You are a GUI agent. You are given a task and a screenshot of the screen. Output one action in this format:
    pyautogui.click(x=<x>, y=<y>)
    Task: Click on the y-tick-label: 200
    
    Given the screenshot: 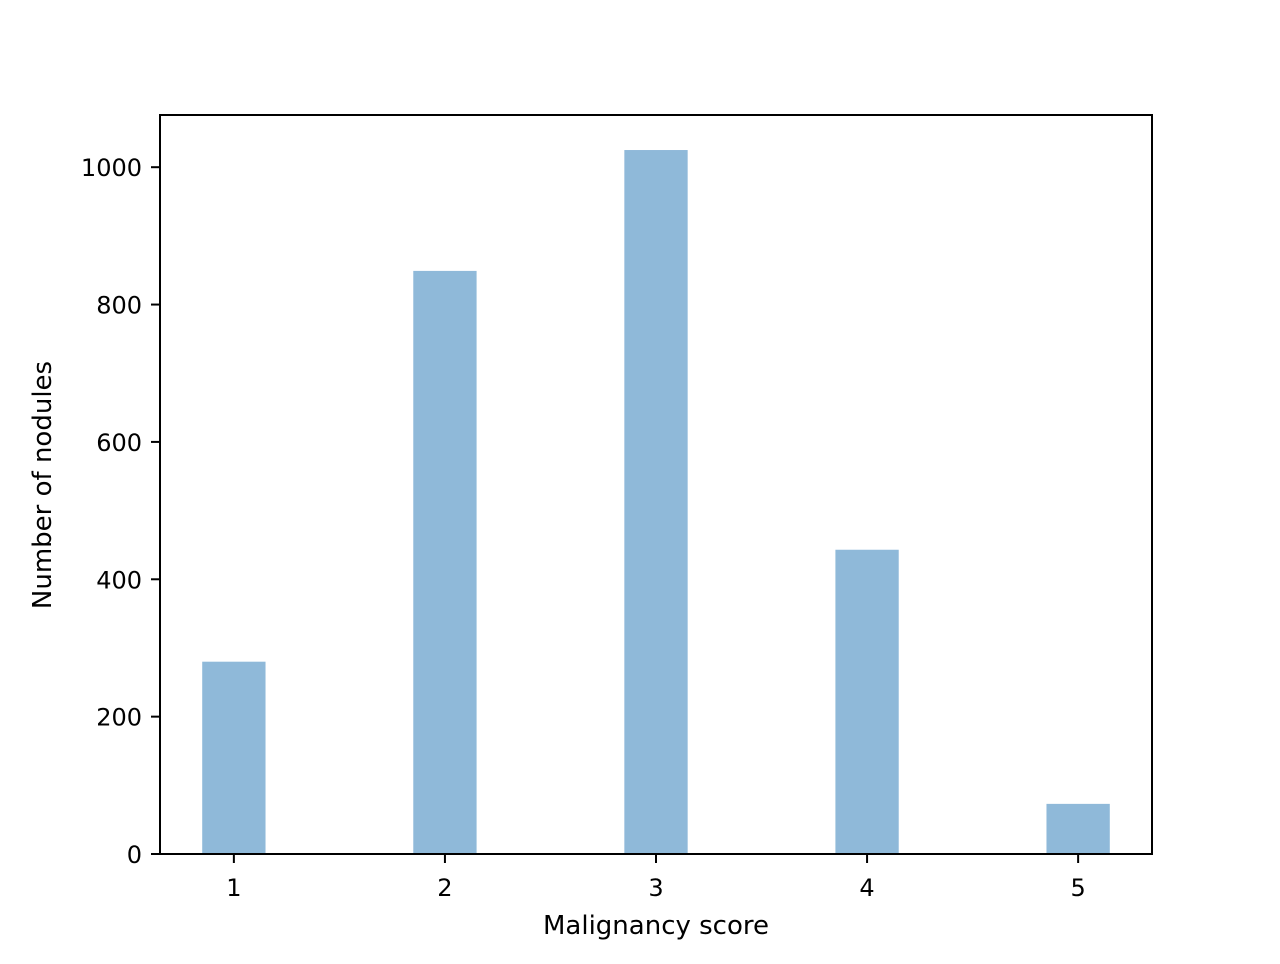 What is the action you would take?
    pyautogui.click(x=119, y=718)
    